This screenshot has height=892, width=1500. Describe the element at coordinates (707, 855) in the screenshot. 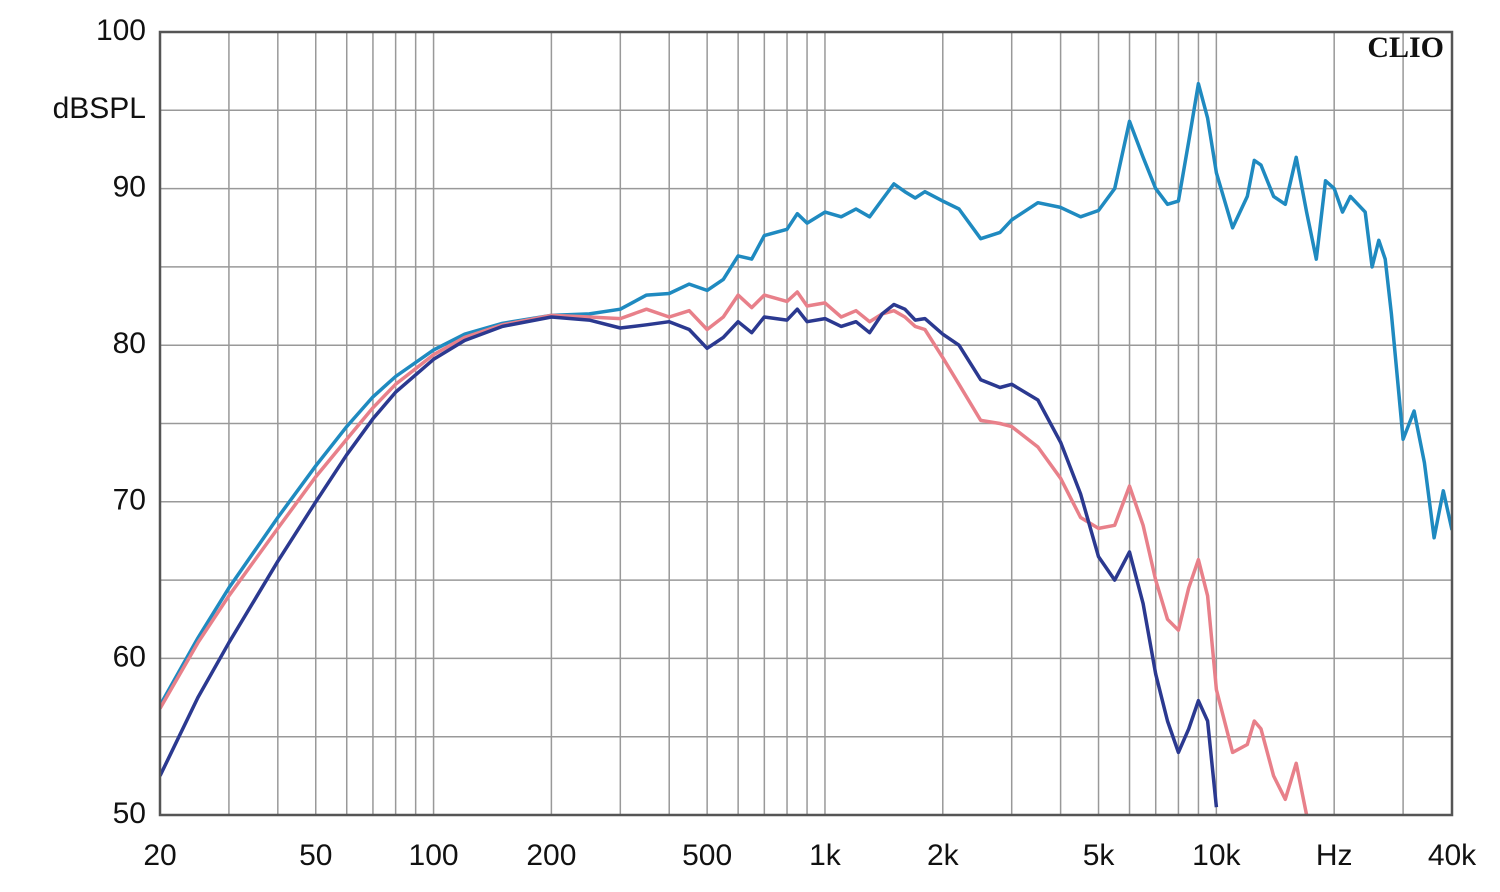

I see `x-tick-label: 500` at that location.